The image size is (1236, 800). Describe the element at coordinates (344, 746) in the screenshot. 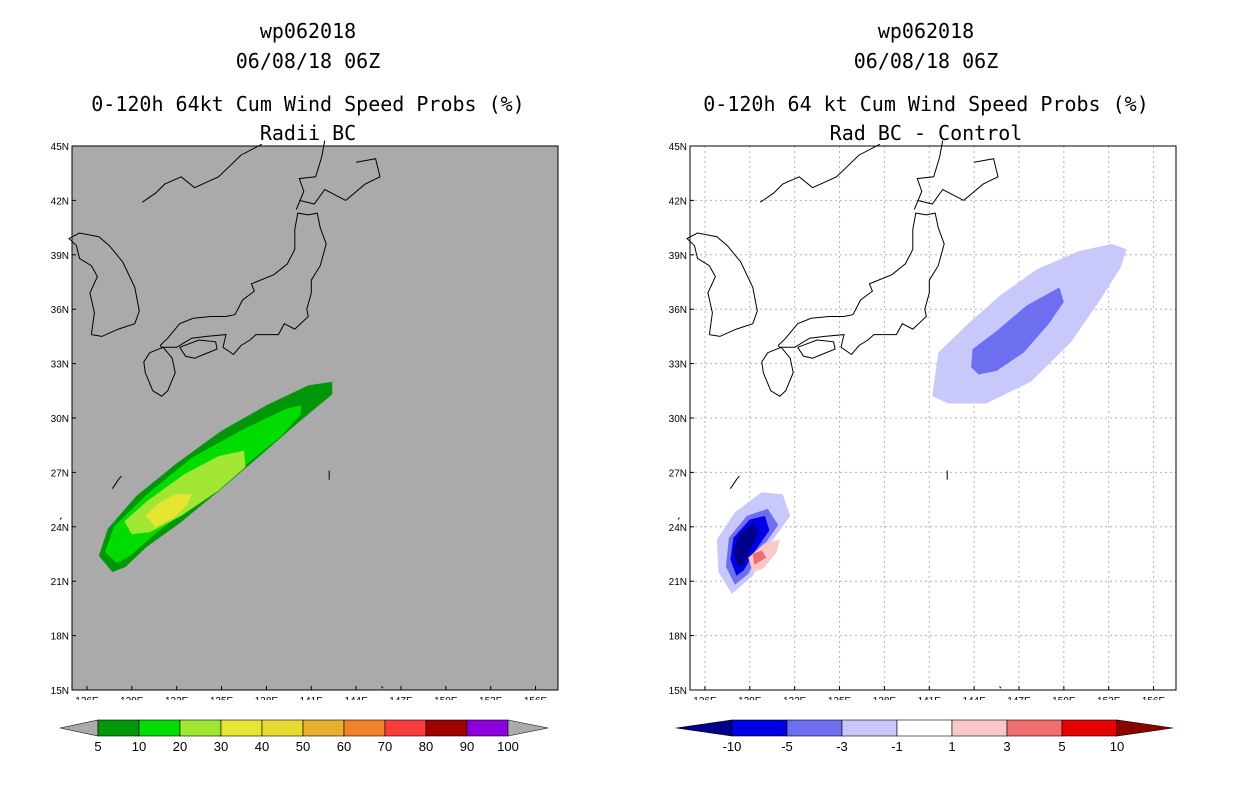

I see `colorbar-label: 60` at that location.